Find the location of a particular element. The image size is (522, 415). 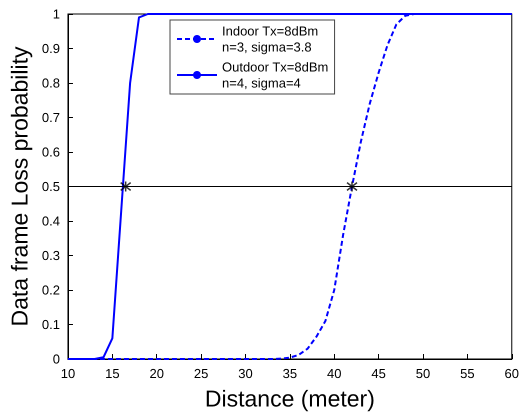

x-tick-label: 50 is located at coordinates (423, 373).